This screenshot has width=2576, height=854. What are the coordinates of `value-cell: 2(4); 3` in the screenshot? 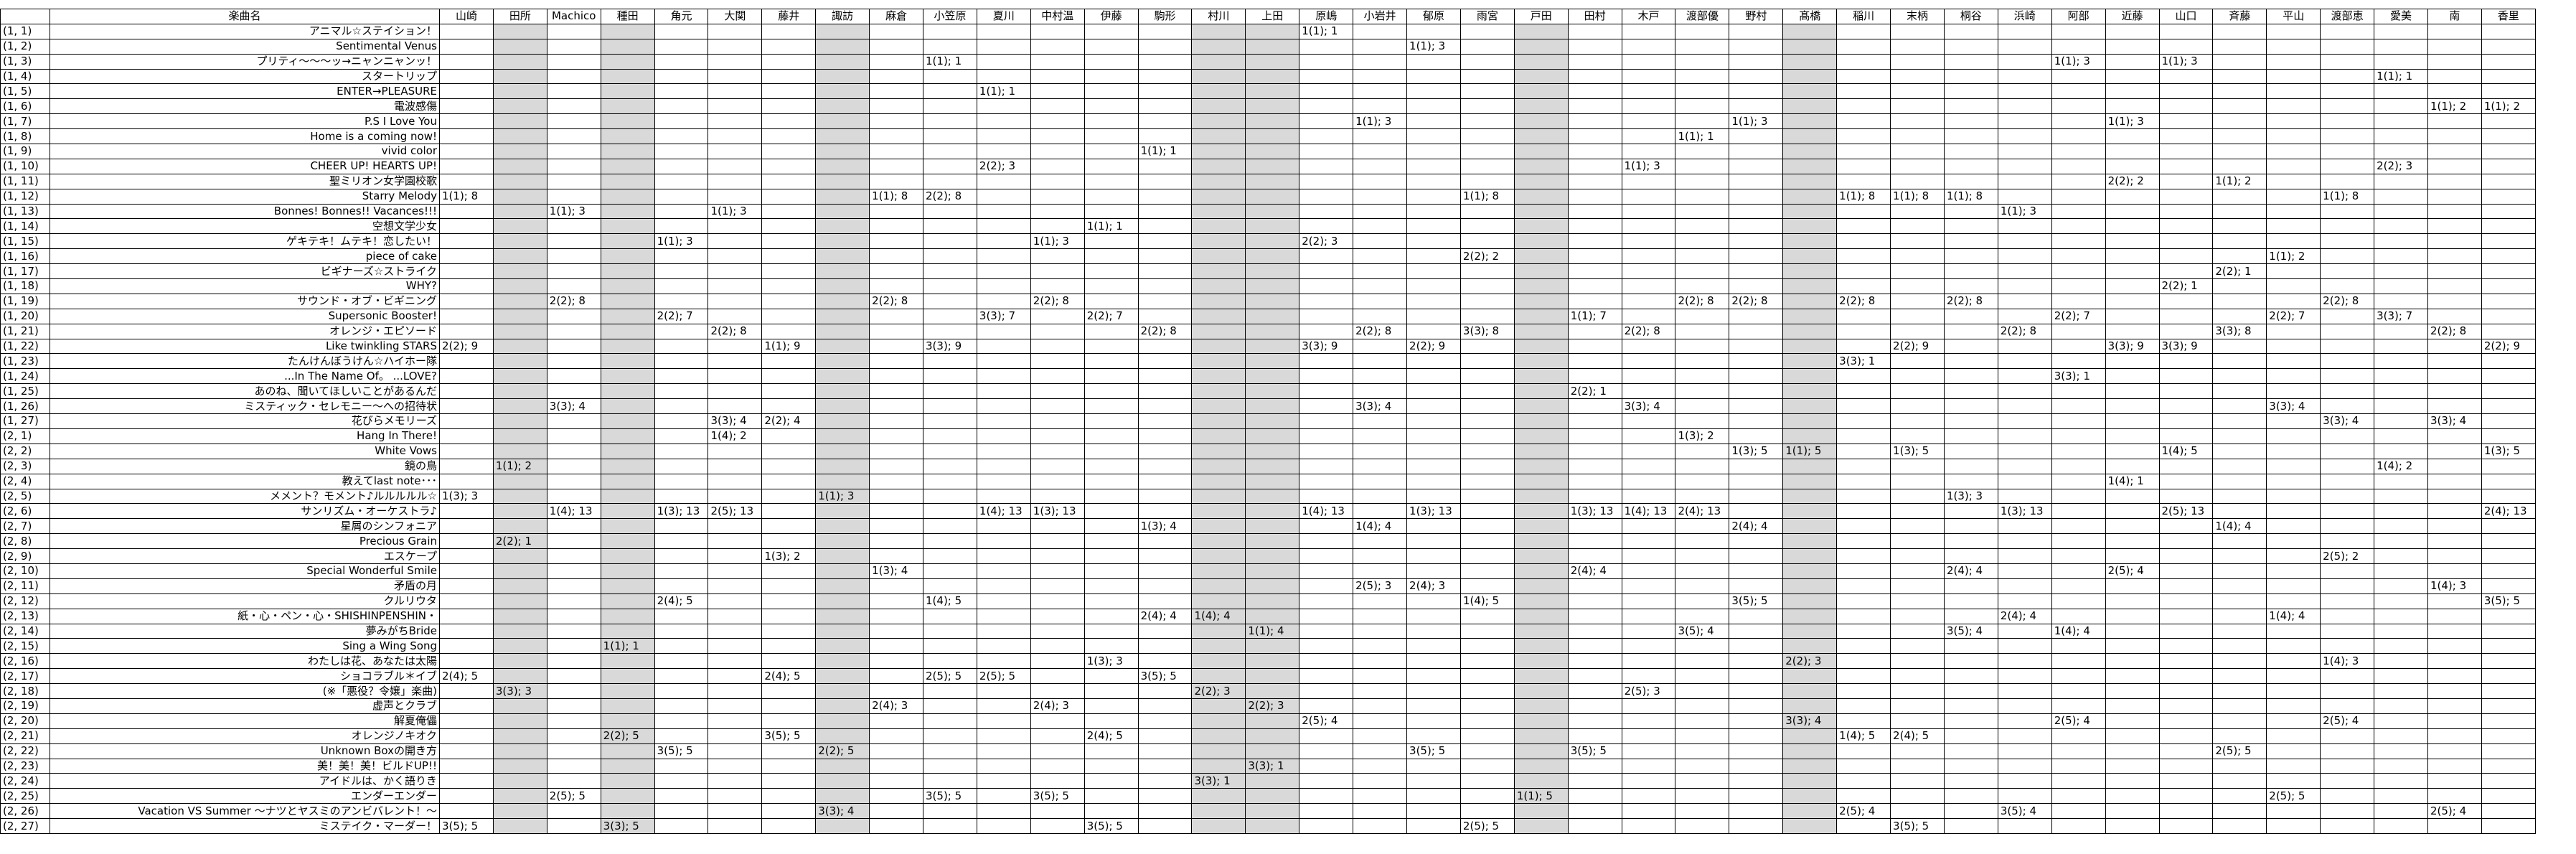 It's located at (1433, 586).